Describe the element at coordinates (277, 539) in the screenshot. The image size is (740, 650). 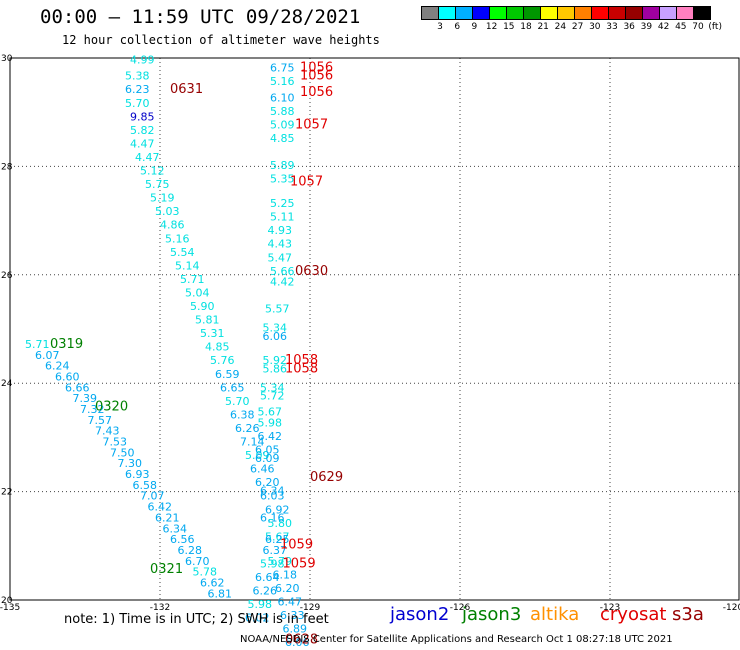
I see `wave-height-value: 6.25` at that location.